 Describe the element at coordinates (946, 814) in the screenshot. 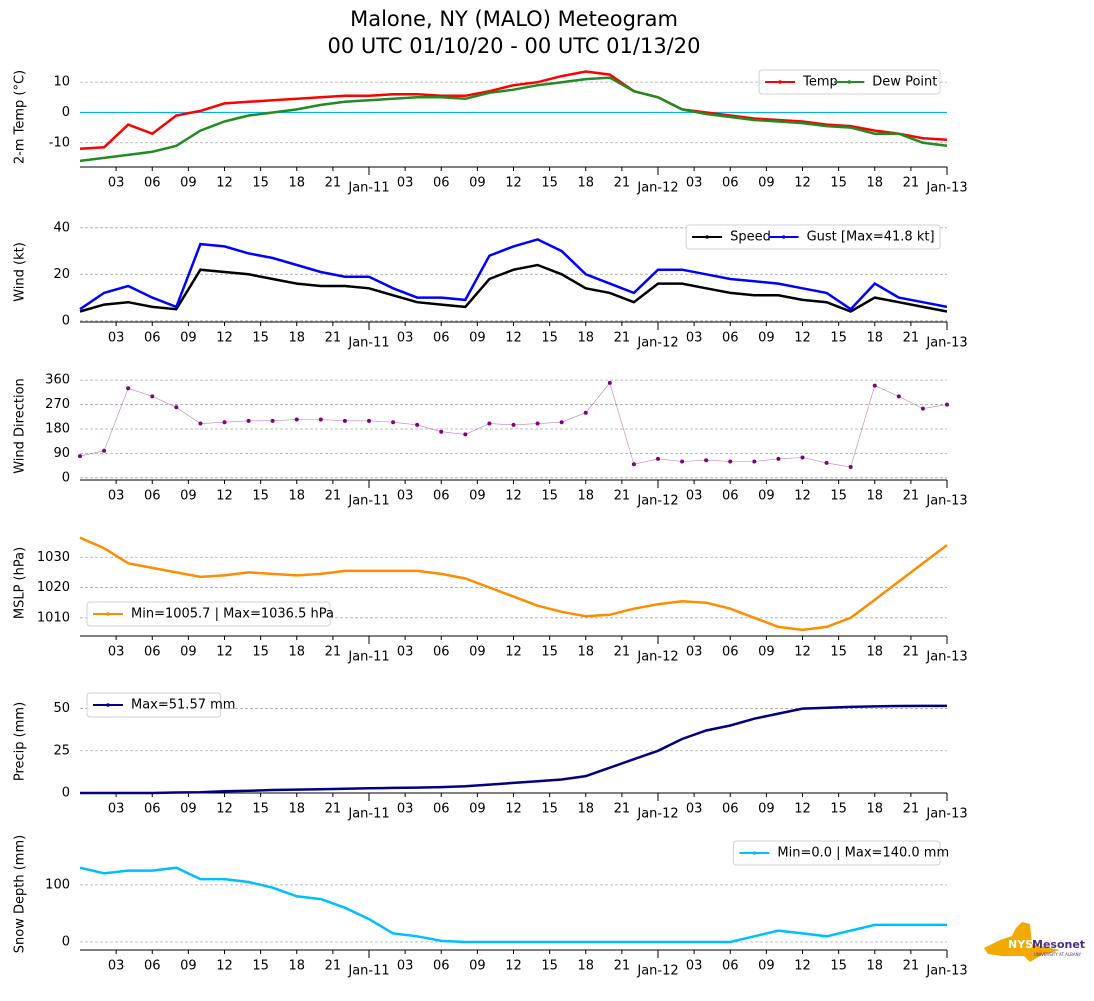

I see `x-tick-label: Jan-13` at that location.